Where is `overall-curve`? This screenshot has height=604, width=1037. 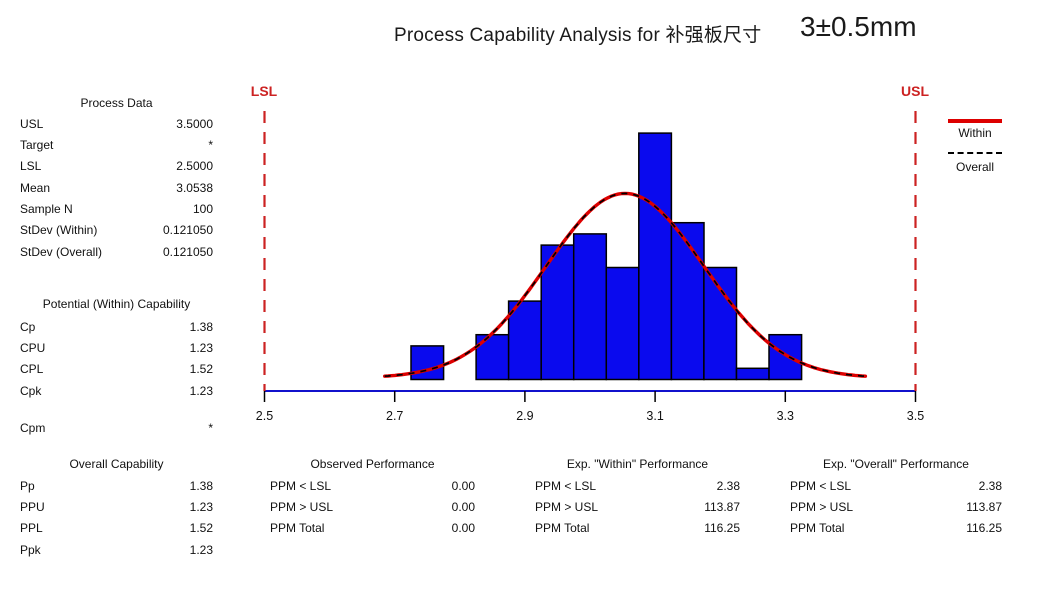 overall-curve is located at coordinates (625, 285).